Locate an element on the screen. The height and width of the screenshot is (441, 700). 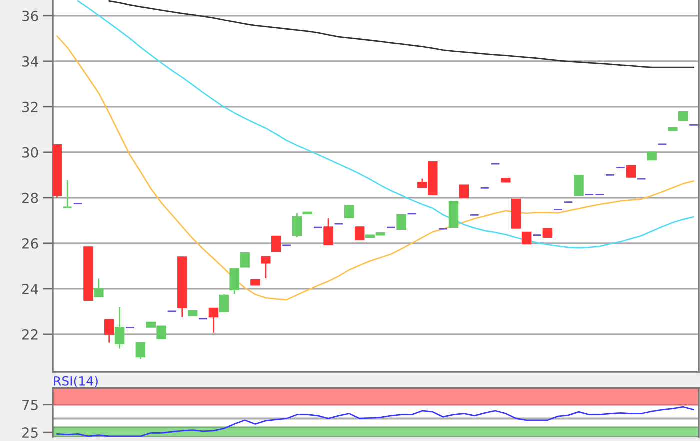
chart-title: RSI(14) is located at coordinates (76, 382).